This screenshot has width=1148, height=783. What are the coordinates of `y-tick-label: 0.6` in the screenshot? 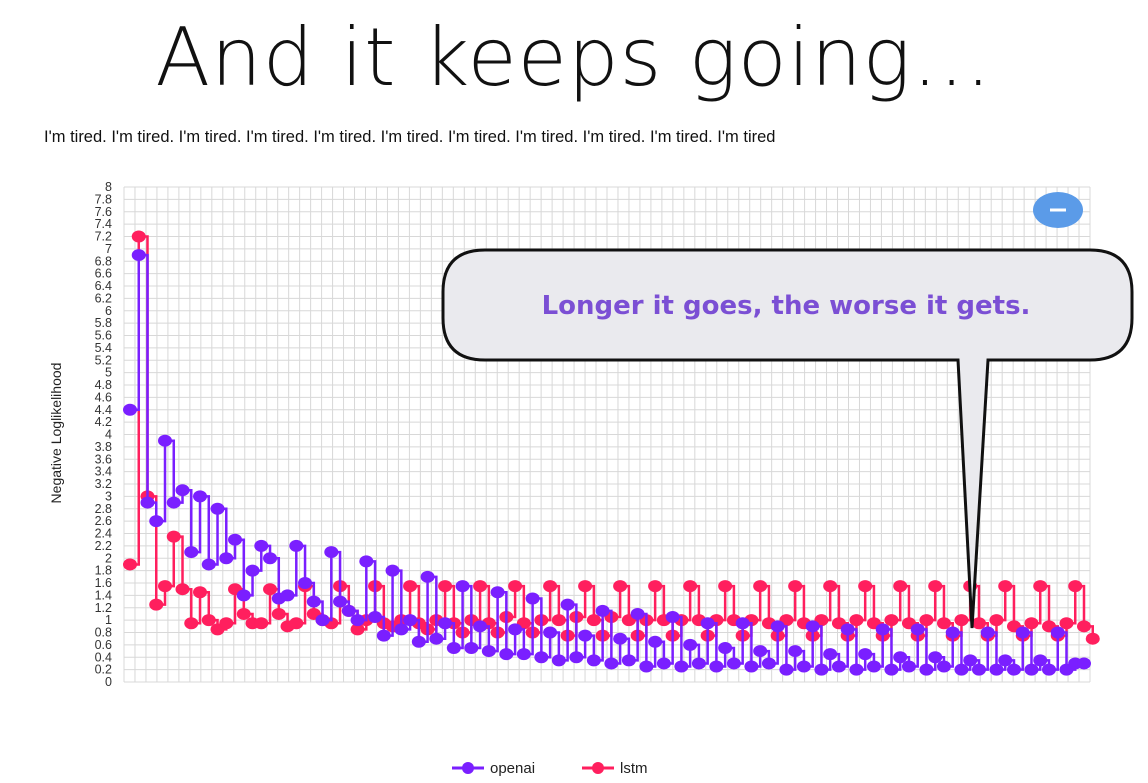 It's located at (103, 645).